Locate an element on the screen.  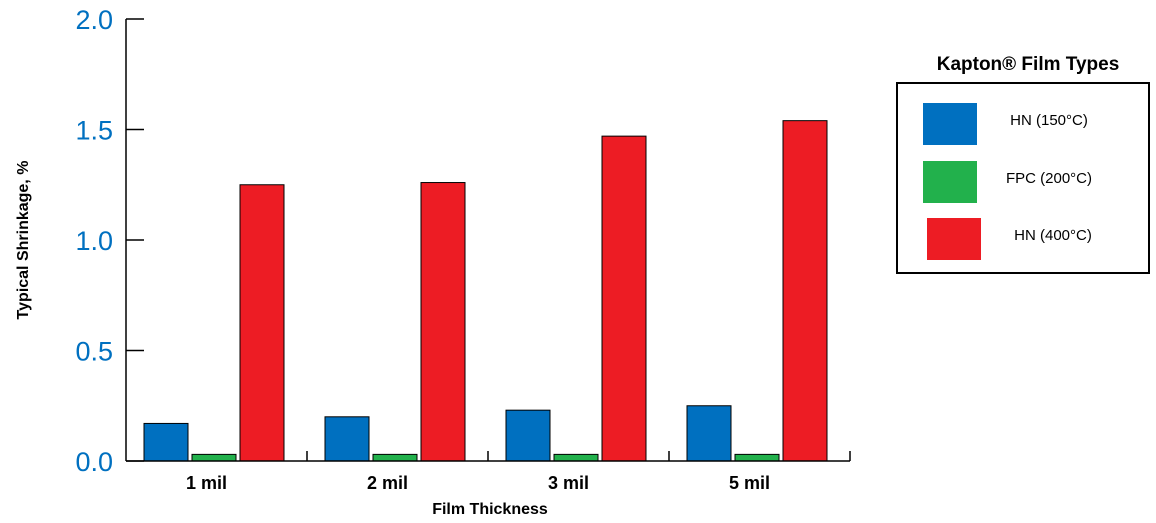
x-tick-label: 2 mil is located at coordinates (387, 483).